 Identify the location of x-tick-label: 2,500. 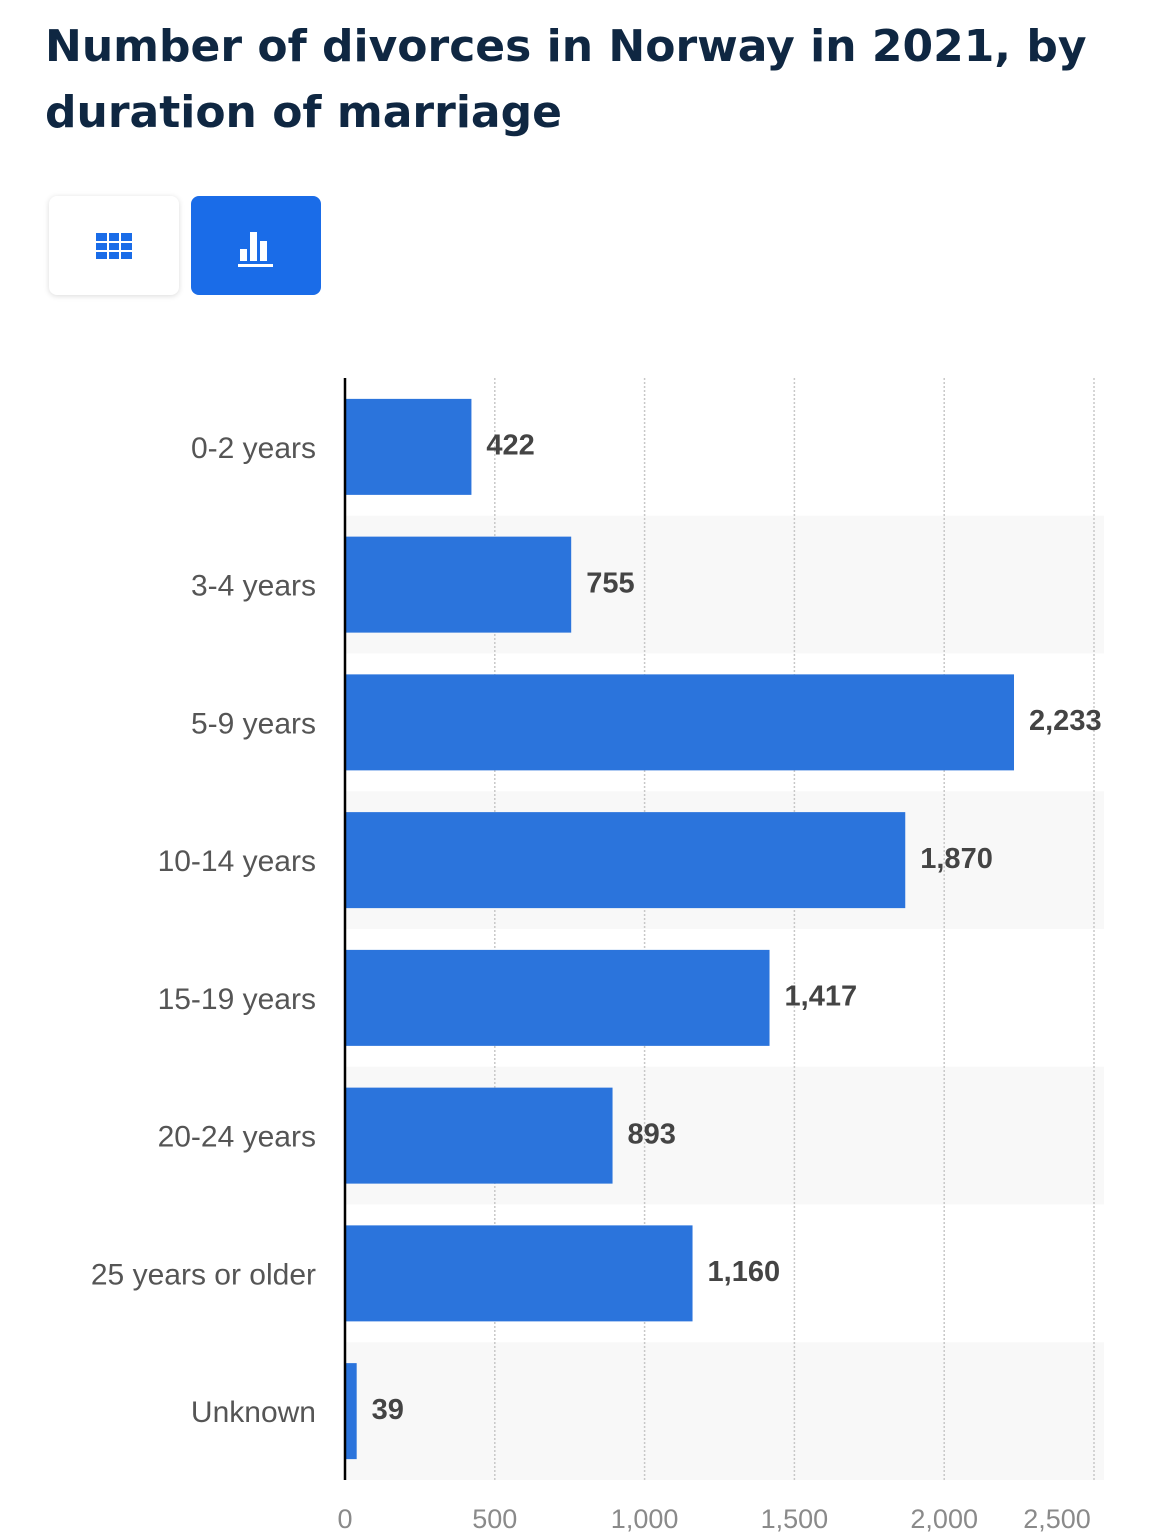
(1057, 1519).